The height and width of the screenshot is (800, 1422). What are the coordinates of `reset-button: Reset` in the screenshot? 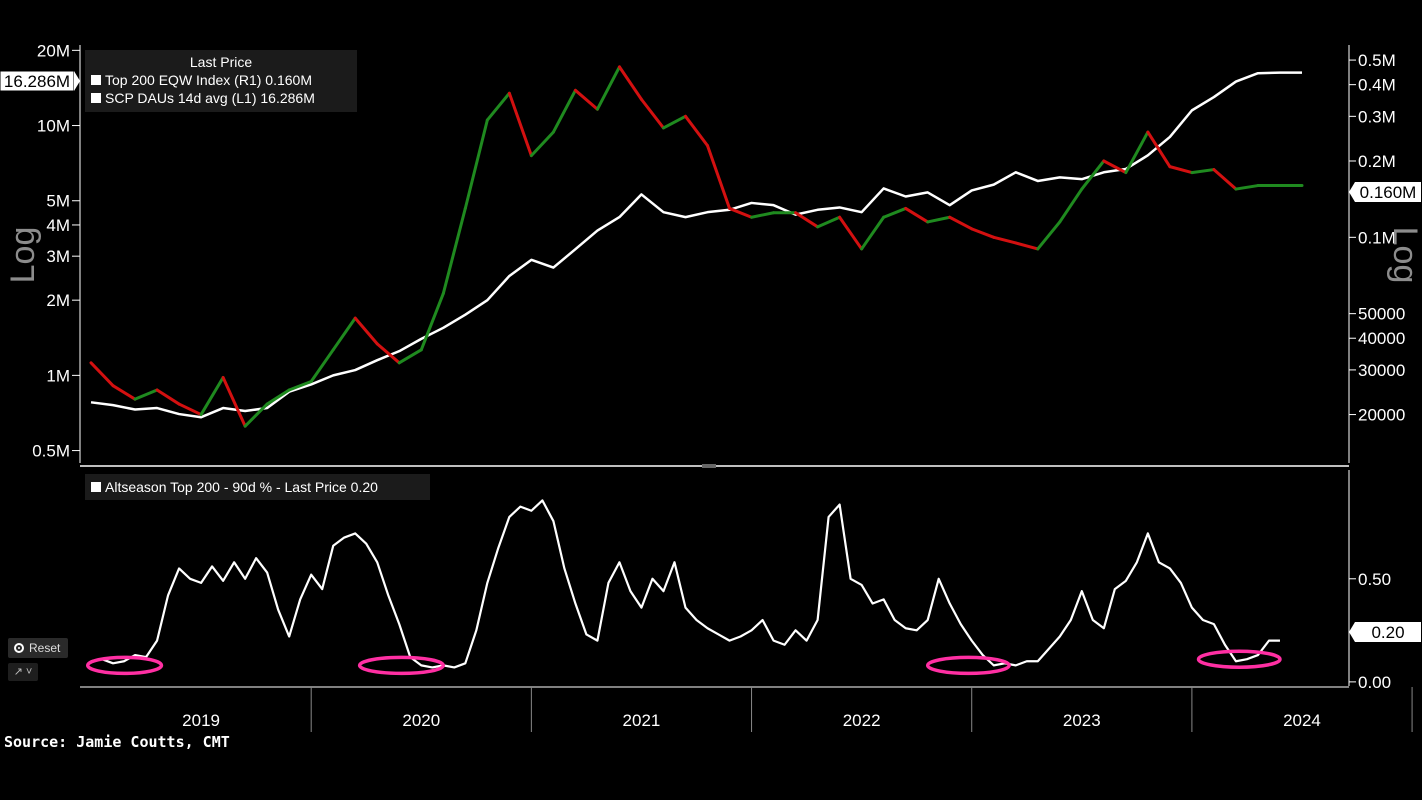 It's located at (38, 648).